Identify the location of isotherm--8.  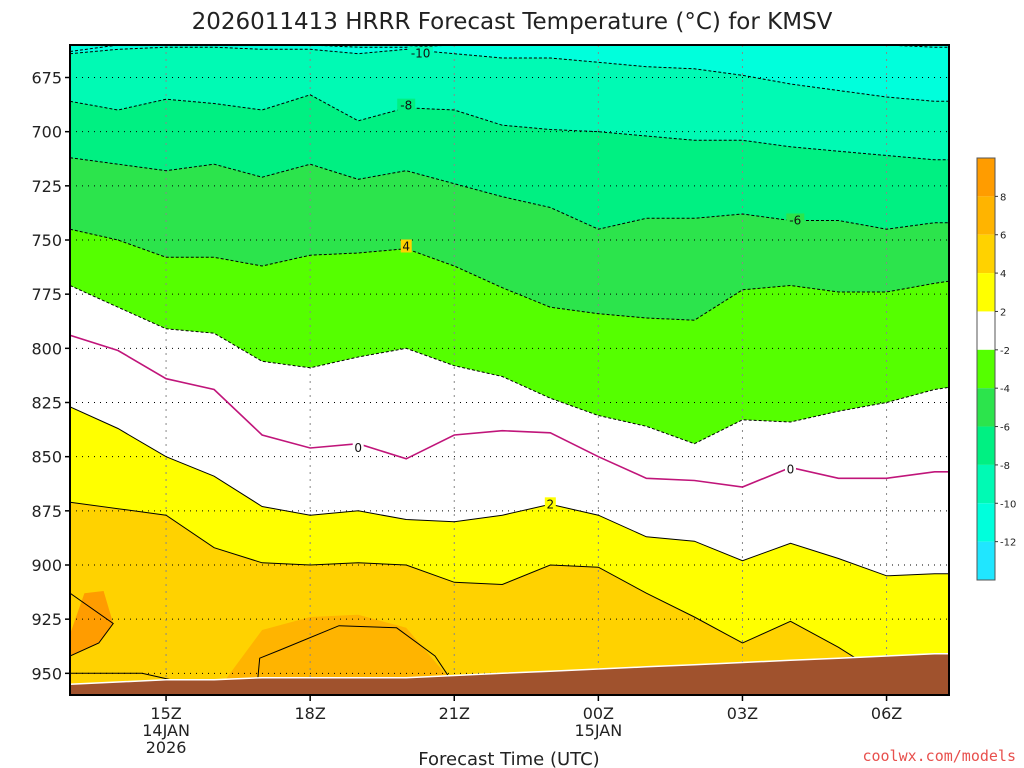
(509, 127).